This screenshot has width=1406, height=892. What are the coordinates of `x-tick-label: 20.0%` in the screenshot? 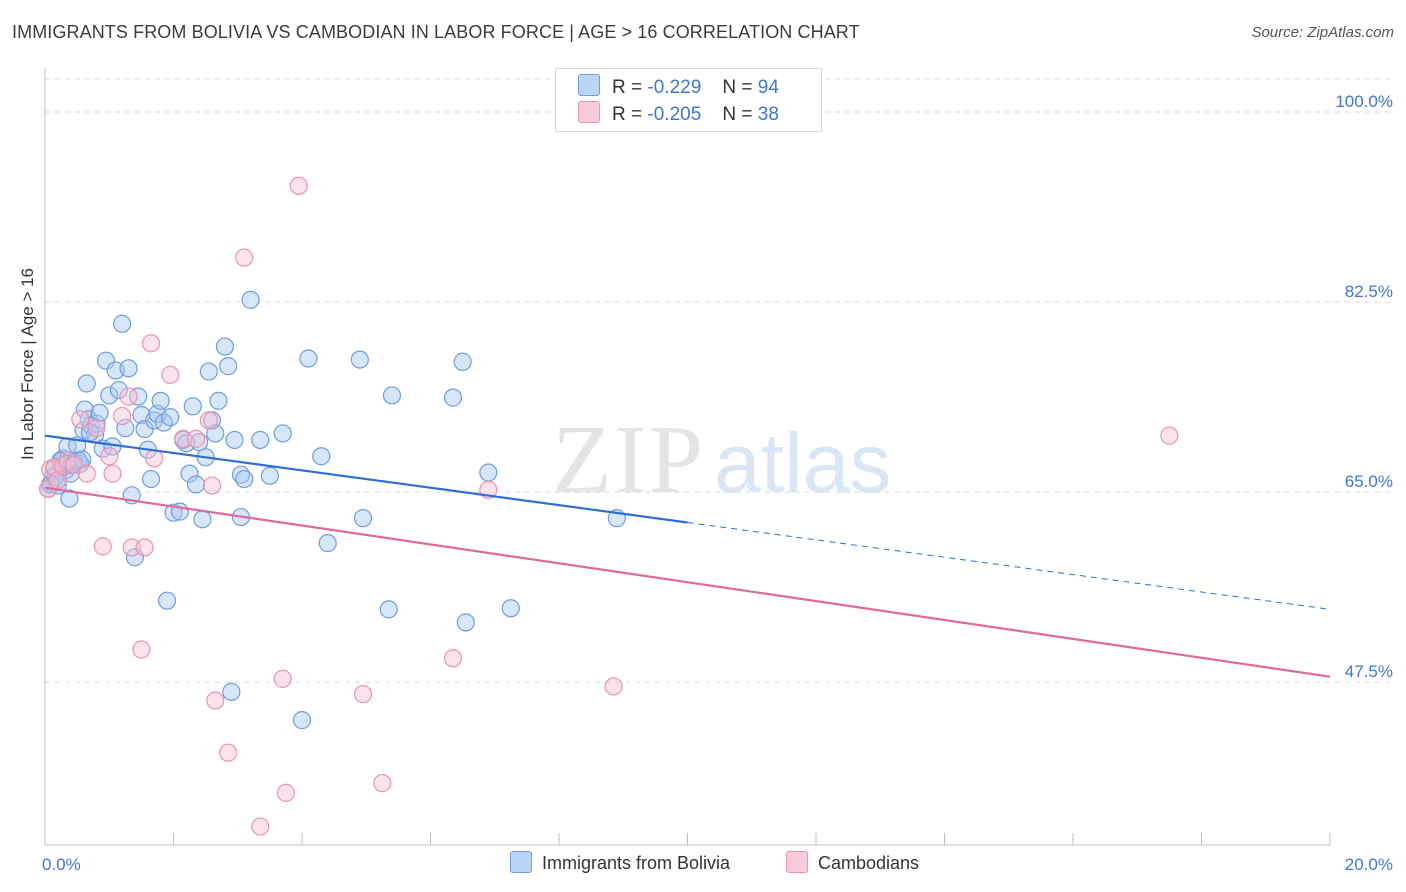 It's located at (1369, 864).